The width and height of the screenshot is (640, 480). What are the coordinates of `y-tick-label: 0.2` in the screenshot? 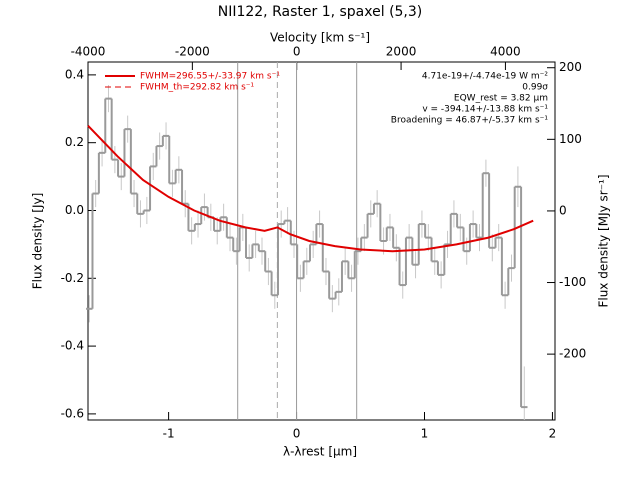 It's located at (74, 142).